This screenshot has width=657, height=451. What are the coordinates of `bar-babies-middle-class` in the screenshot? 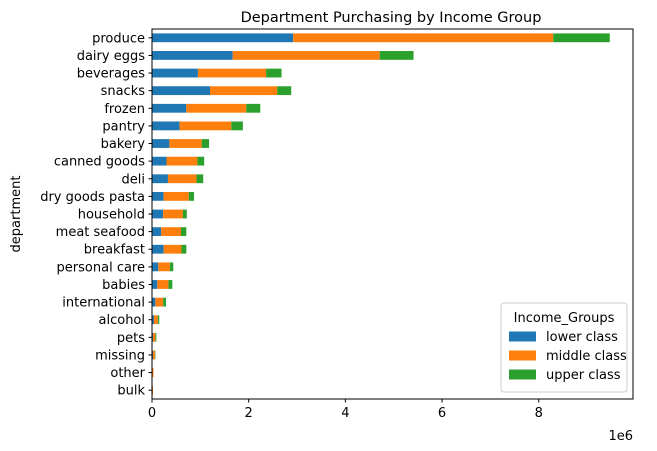 It's located at (163, 284).